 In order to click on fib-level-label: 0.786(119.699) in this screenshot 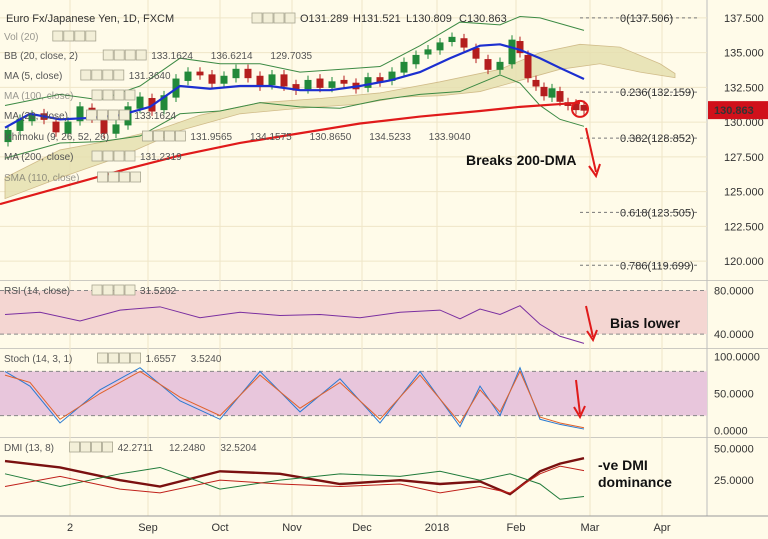, I will do `click(657, 266)`.